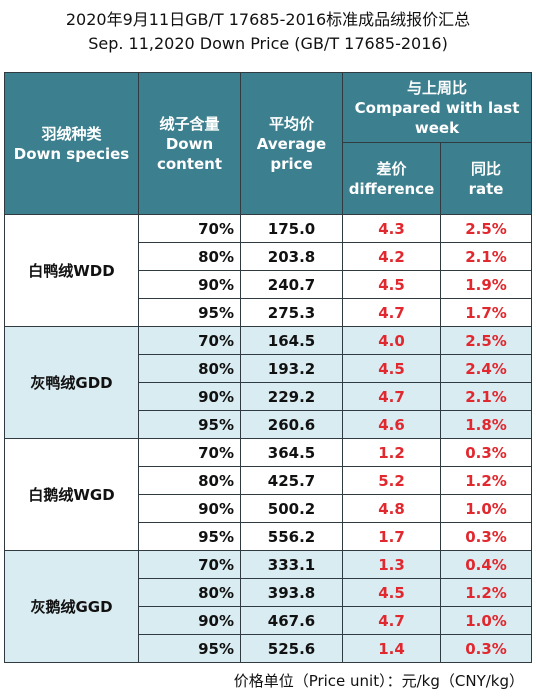 The width and height of the screenshot is (536, 698). Describe the element at coordinates (291, 452) in the screenshot. I see `price-cell: 364.5` at that location.